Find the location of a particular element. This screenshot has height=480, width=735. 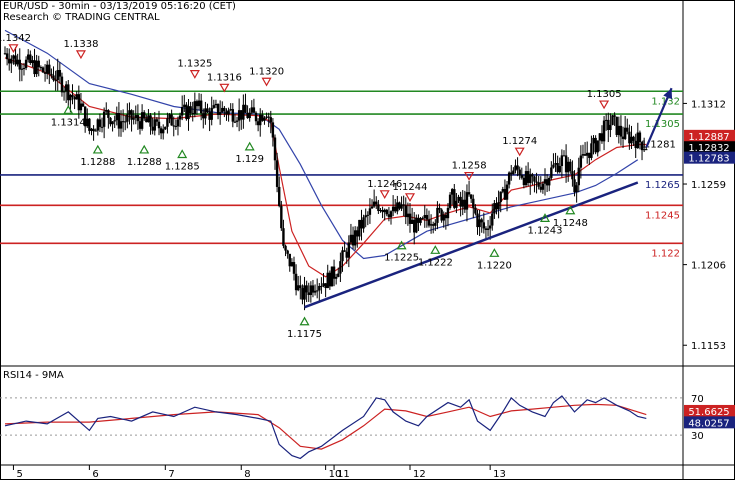

price-tick-label-3: 1.1153 is located at coordinates (708, 346).